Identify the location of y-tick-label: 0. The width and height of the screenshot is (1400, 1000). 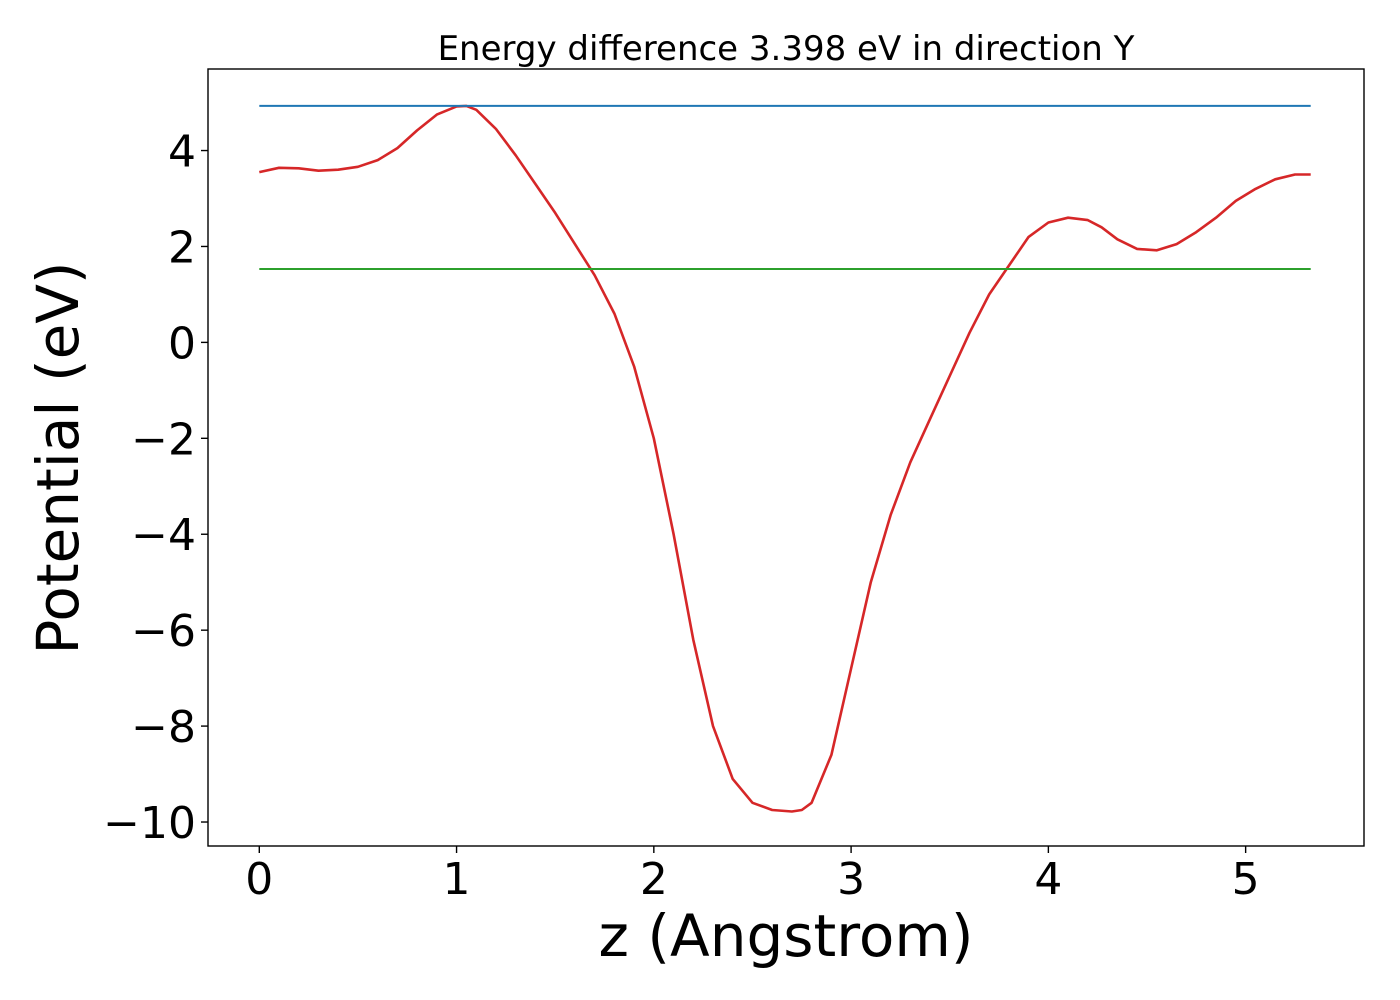
(182, 343).